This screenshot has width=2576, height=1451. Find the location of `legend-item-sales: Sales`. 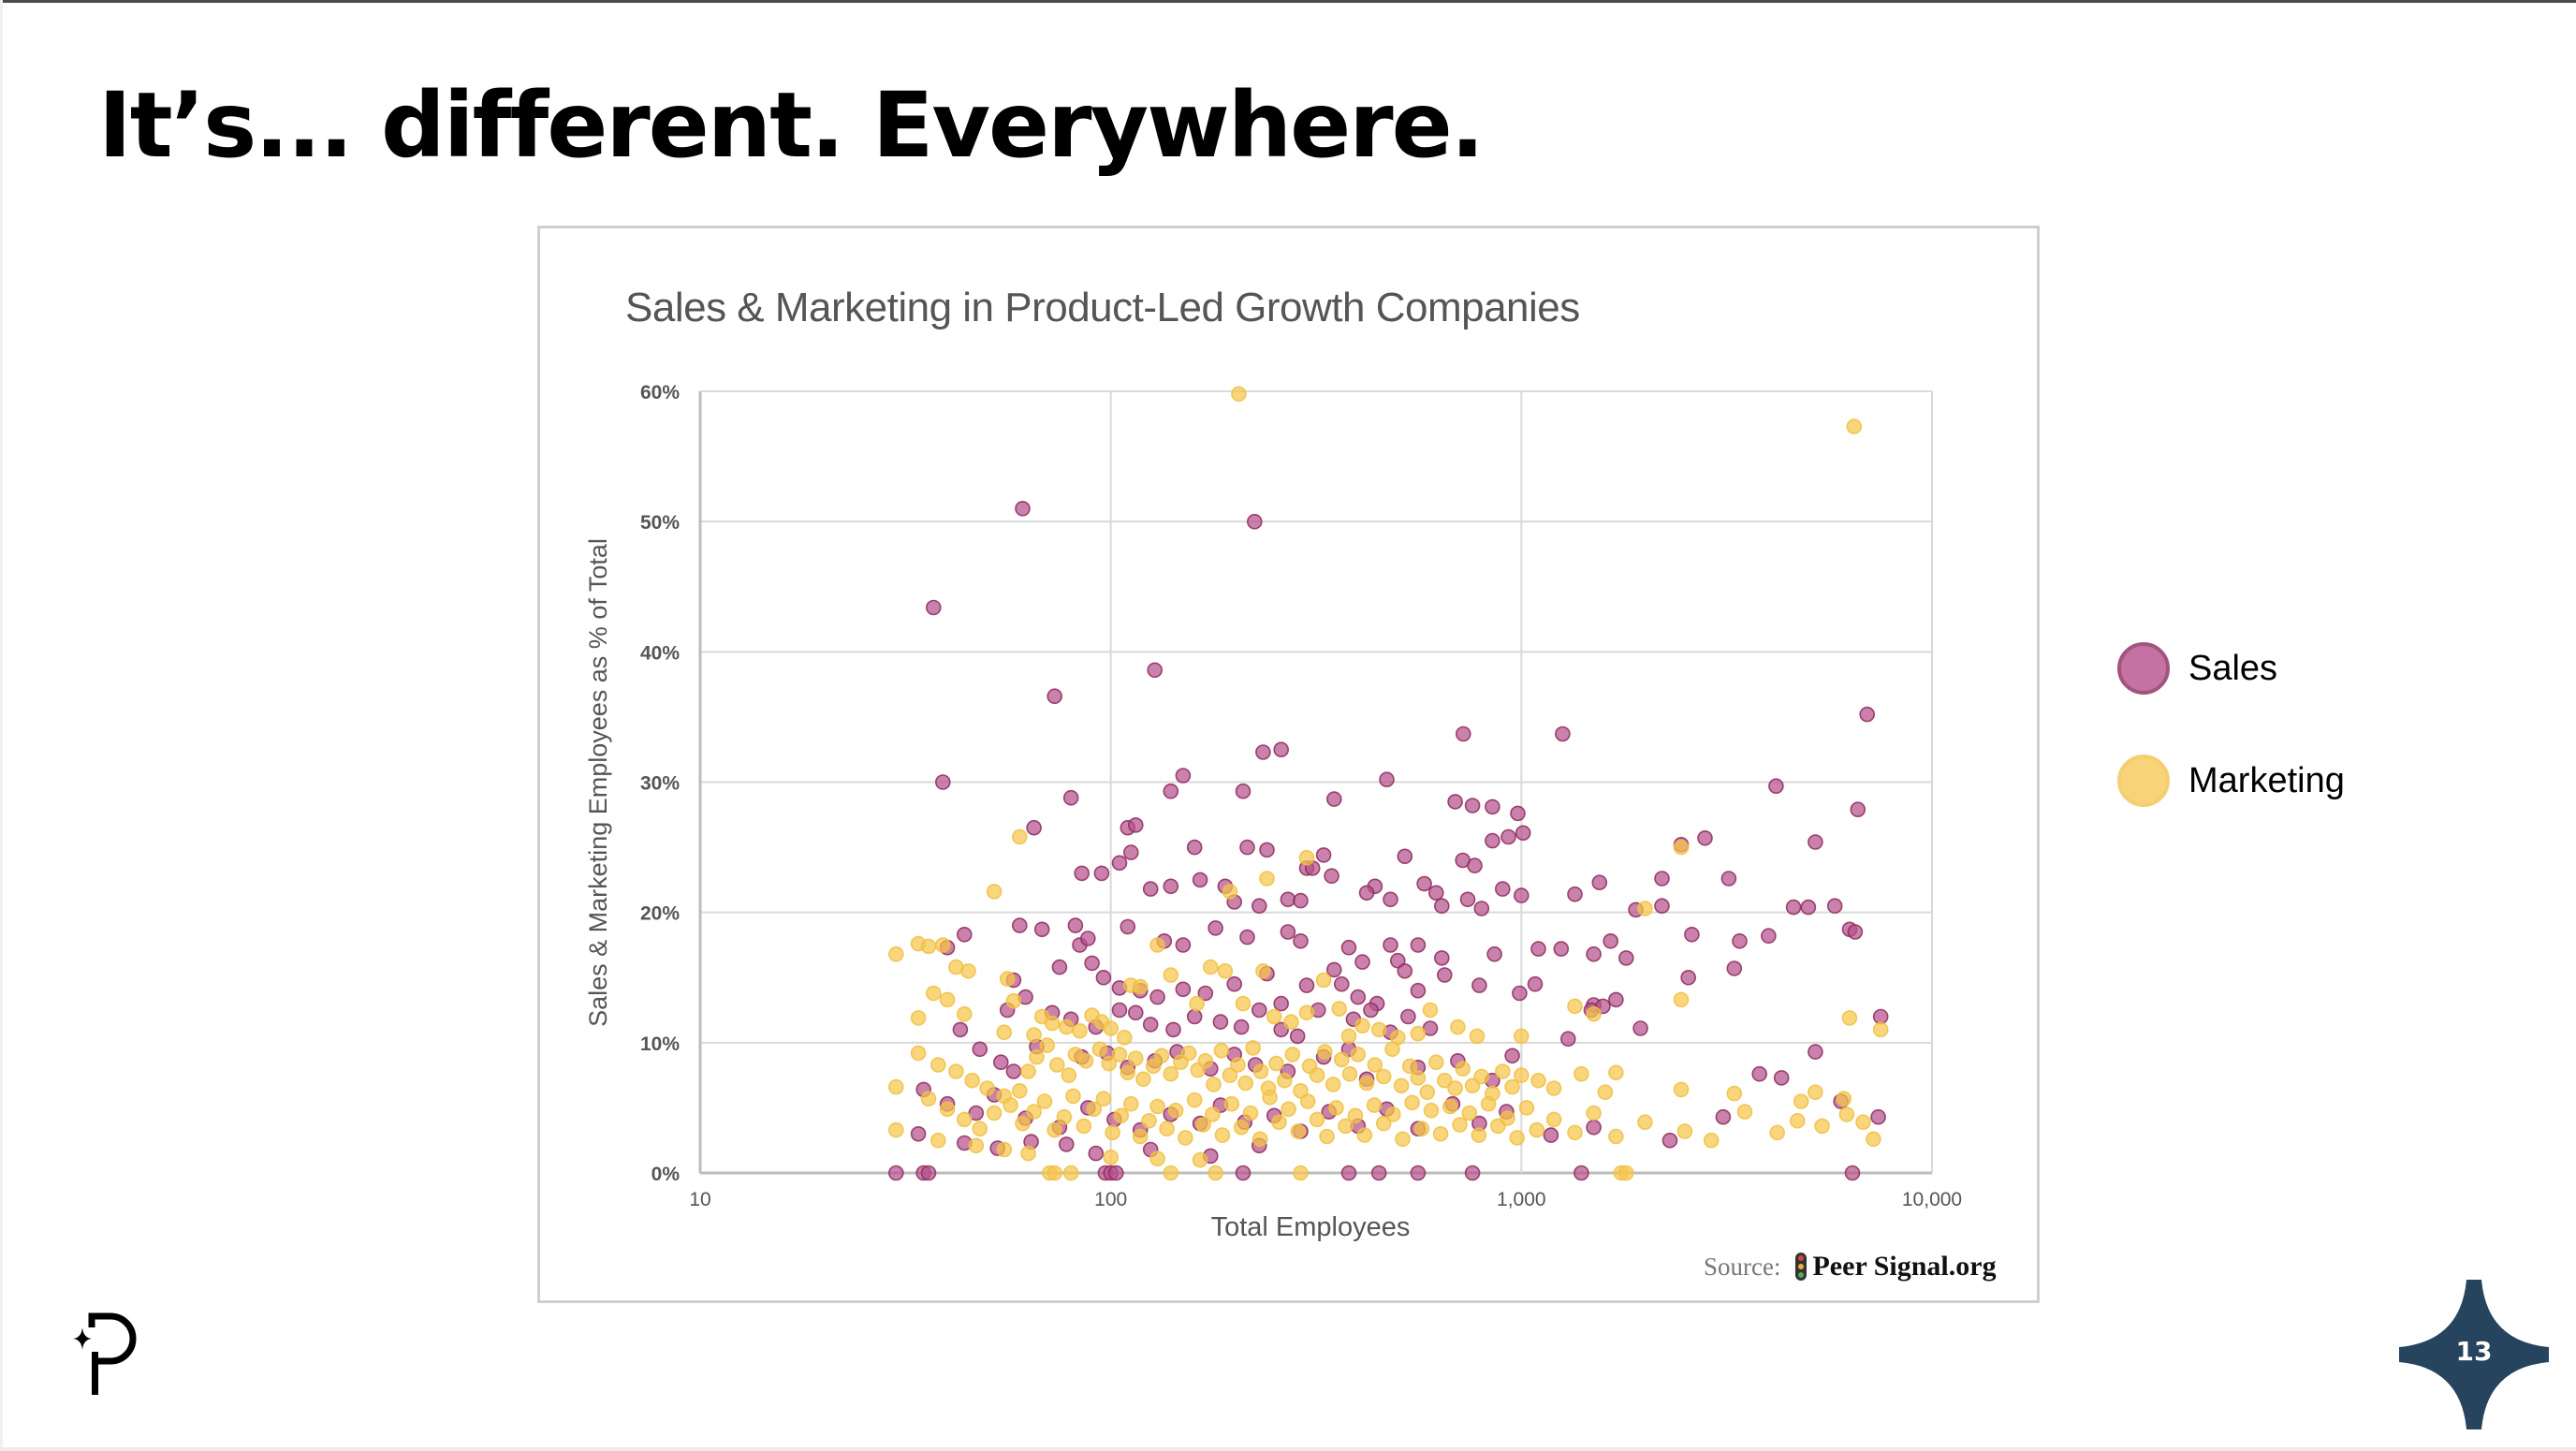

legend-item-sales: Sales is located at coordinates (2197, 668).